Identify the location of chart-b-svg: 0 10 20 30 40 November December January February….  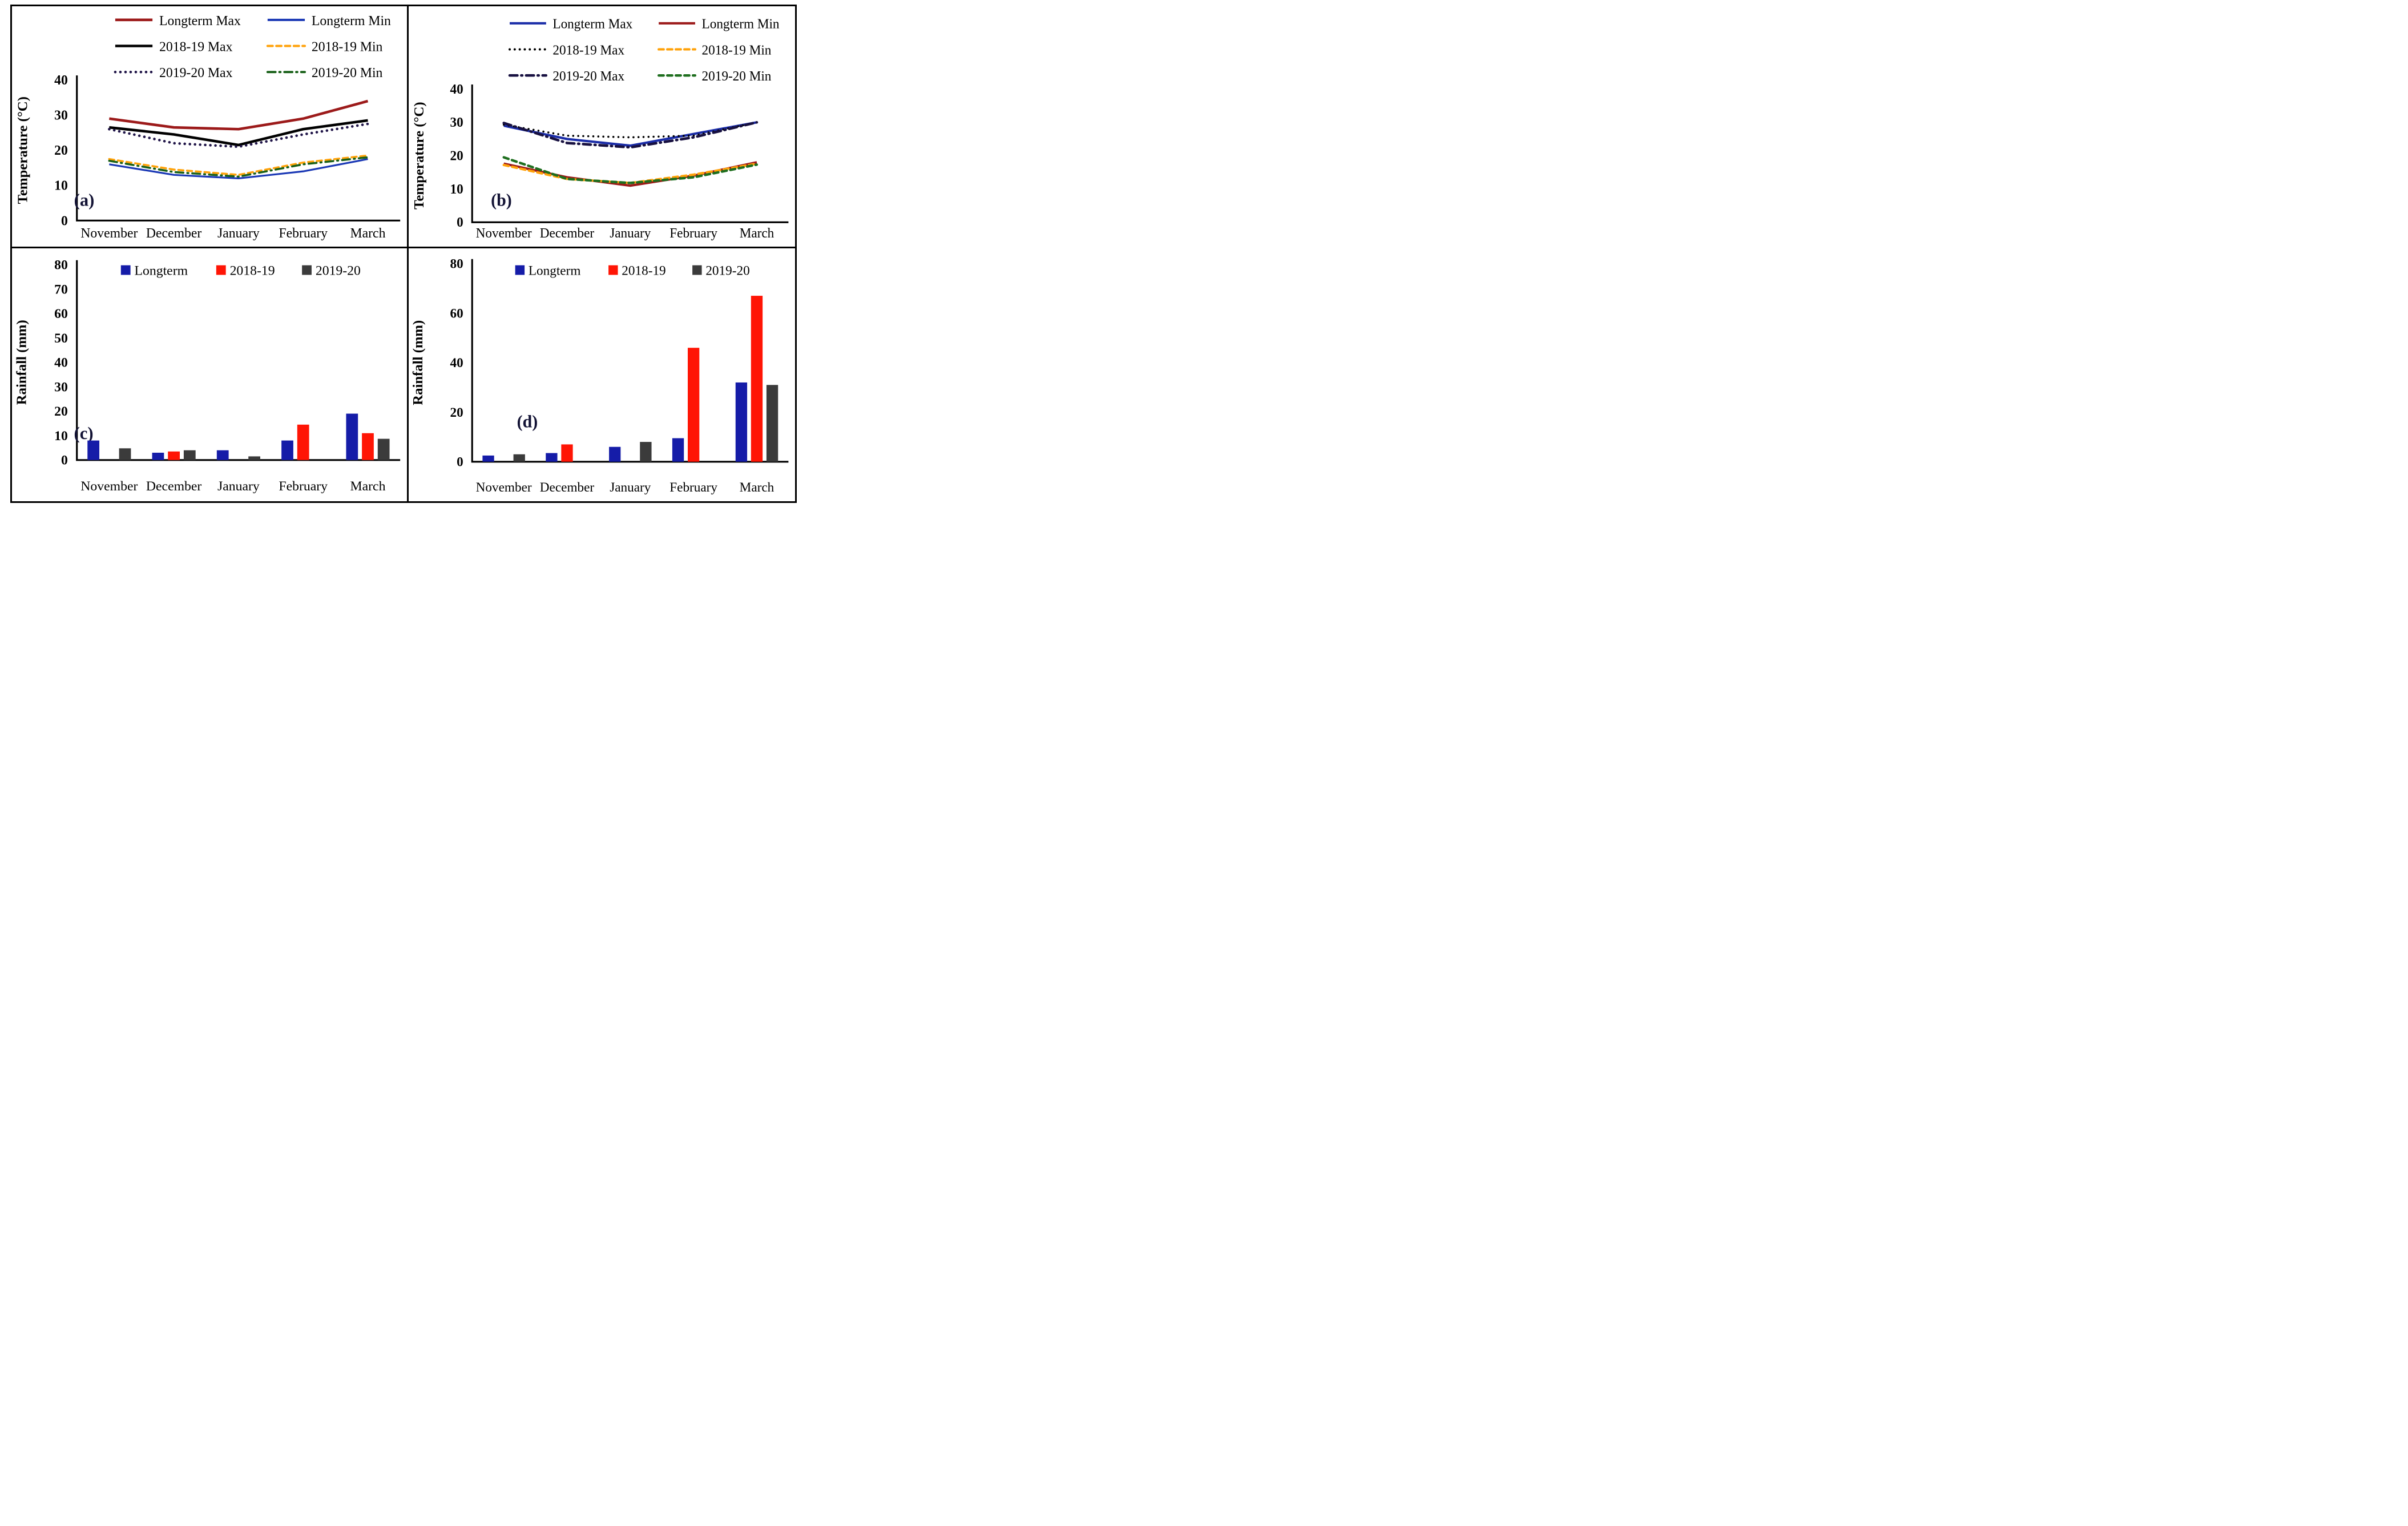
(600, 129).